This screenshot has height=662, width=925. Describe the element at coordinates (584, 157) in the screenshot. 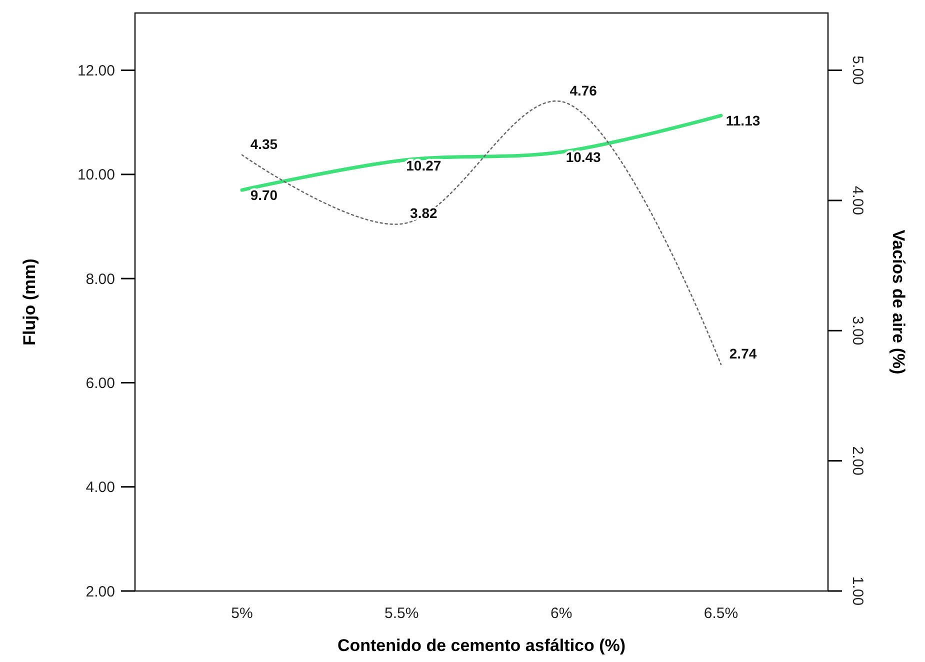

I see `data-label: 10.43` at that location.